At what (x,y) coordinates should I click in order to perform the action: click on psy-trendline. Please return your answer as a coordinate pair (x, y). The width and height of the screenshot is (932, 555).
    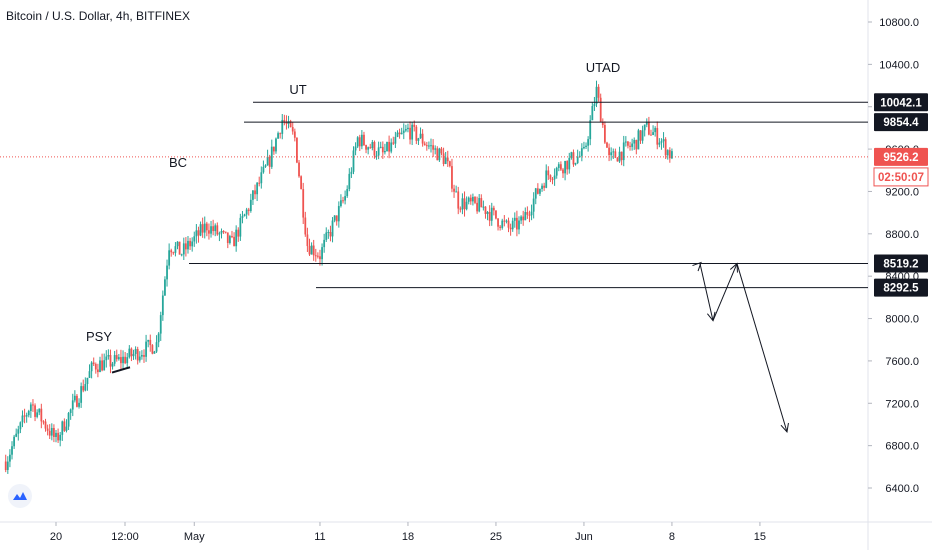
    Looking at the image, I should click on (121, 370).